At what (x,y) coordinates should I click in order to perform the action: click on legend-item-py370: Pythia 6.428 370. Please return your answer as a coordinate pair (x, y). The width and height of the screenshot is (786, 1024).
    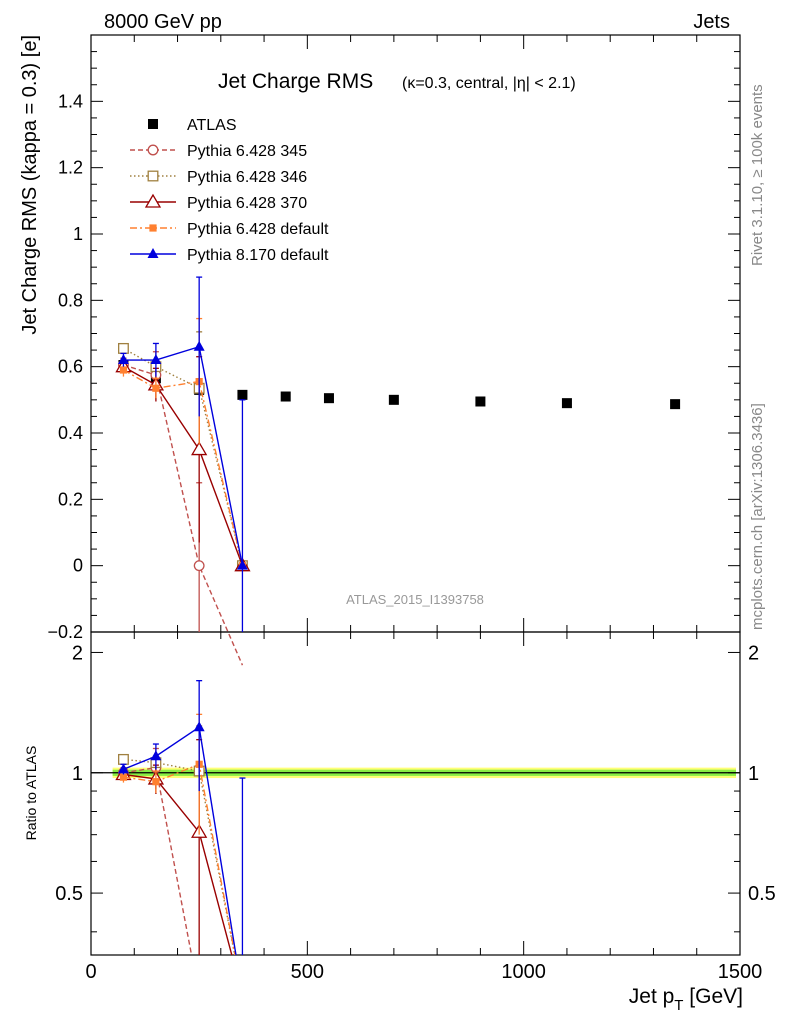
    Looking at the image, I should click on (218, 202).